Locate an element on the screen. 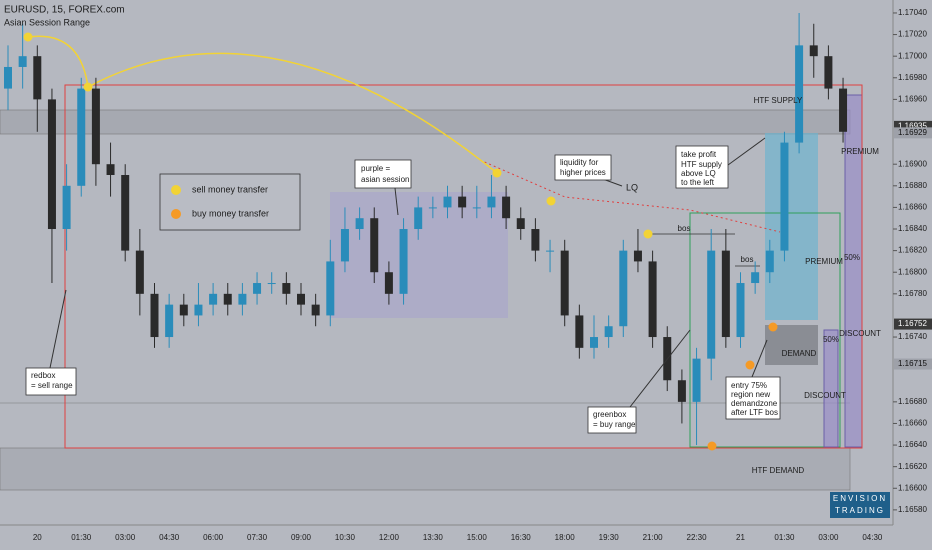 Image resolution: width=932 pixels, height=550 pixels. y-tick-label: 1.17000 is located at coordinates (912, 55).